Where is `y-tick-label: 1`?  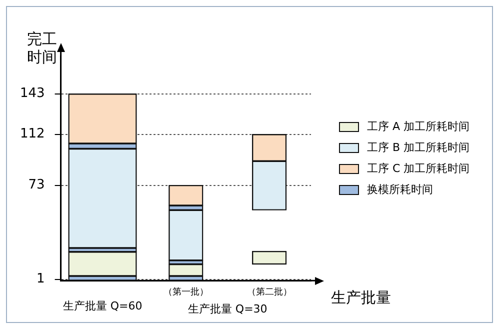
y-tick-label: 1 is located at coordinates (40, 279).